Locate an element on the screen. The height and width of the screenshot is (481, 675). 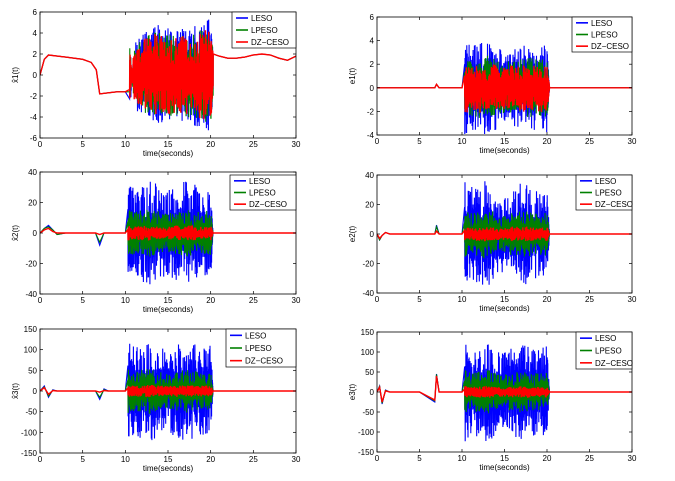
y-tick-label: -6 is located at coordinates (34, 138).